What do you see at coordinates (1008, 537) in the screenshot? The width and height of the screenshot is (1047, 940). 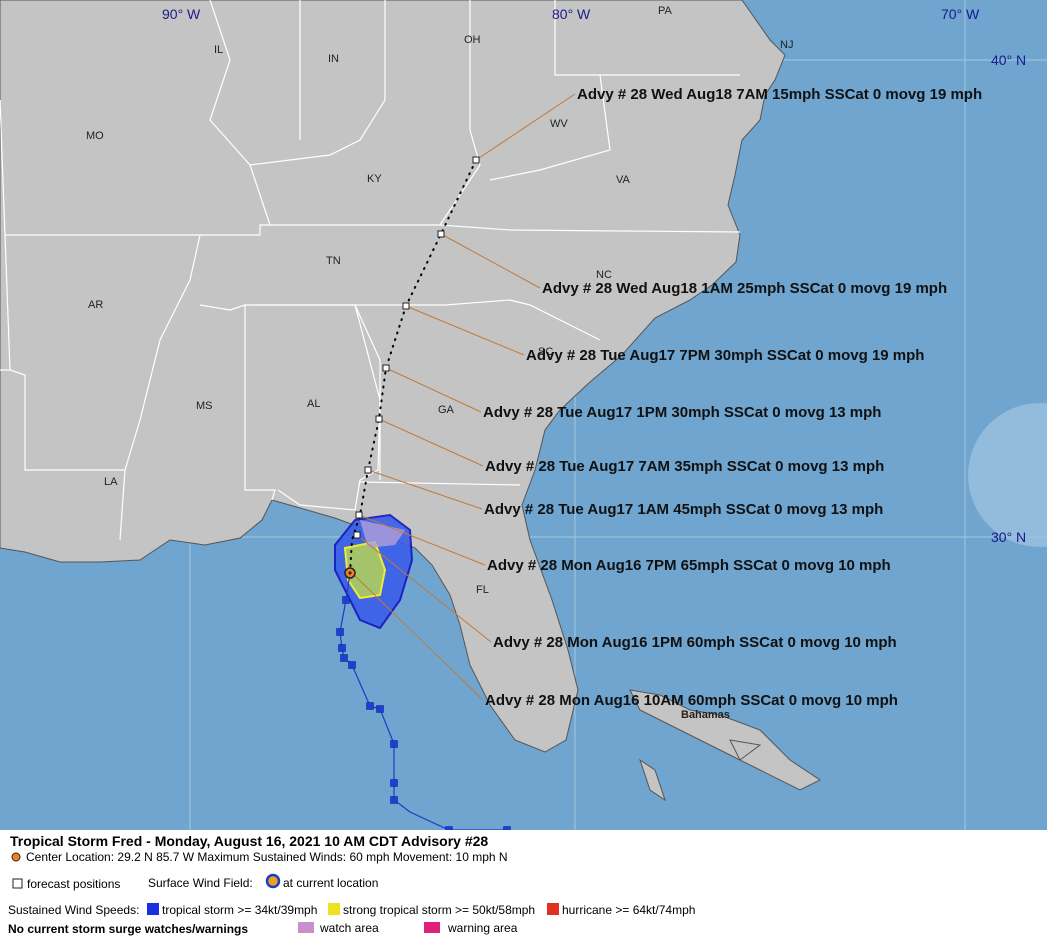 I see `lat-label: 30° N` at bounding box center [1008, 537].